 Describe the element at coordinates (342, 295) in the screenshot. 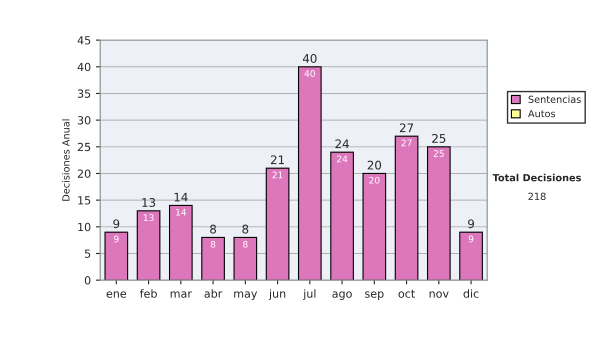

I see `x-tick-label: ago` at that location.